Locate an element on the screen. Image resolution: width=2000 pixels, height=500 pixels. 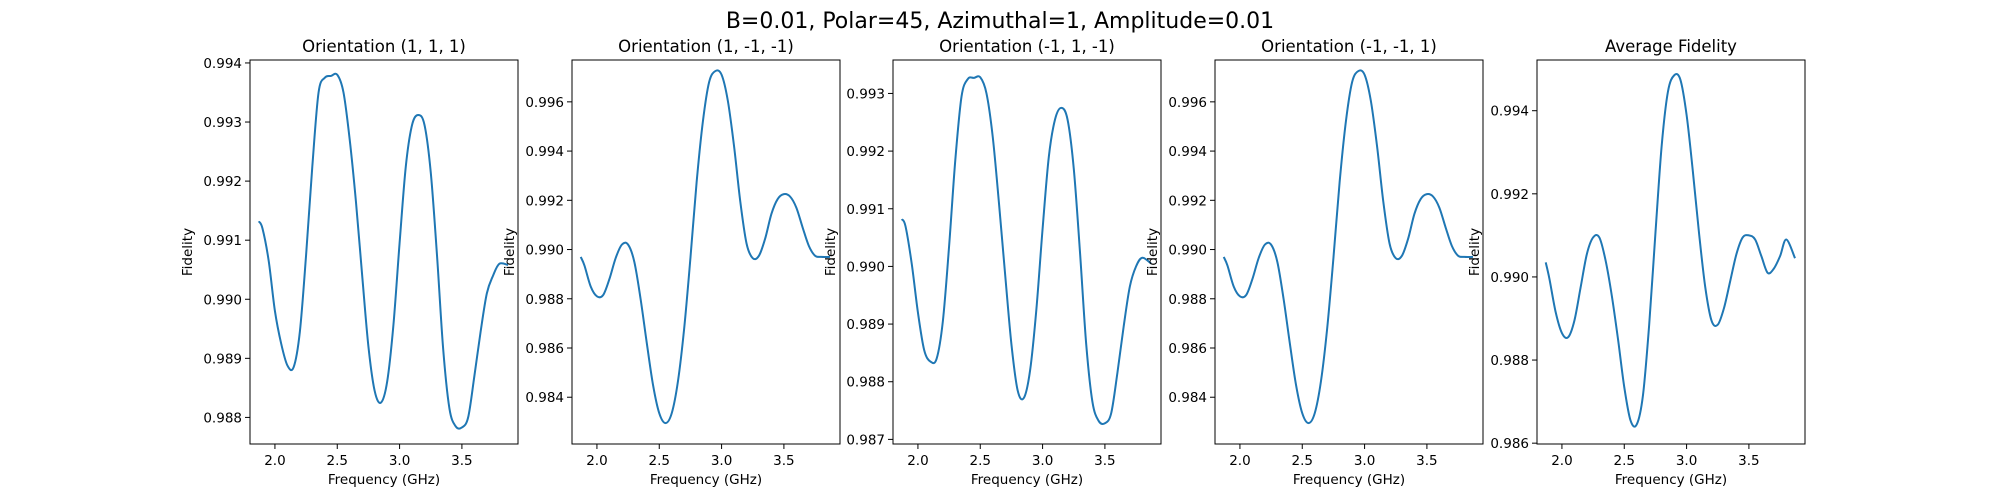
subplot-title: Orientation (-1, -1, 1) is located at coordinates (1349, 46).